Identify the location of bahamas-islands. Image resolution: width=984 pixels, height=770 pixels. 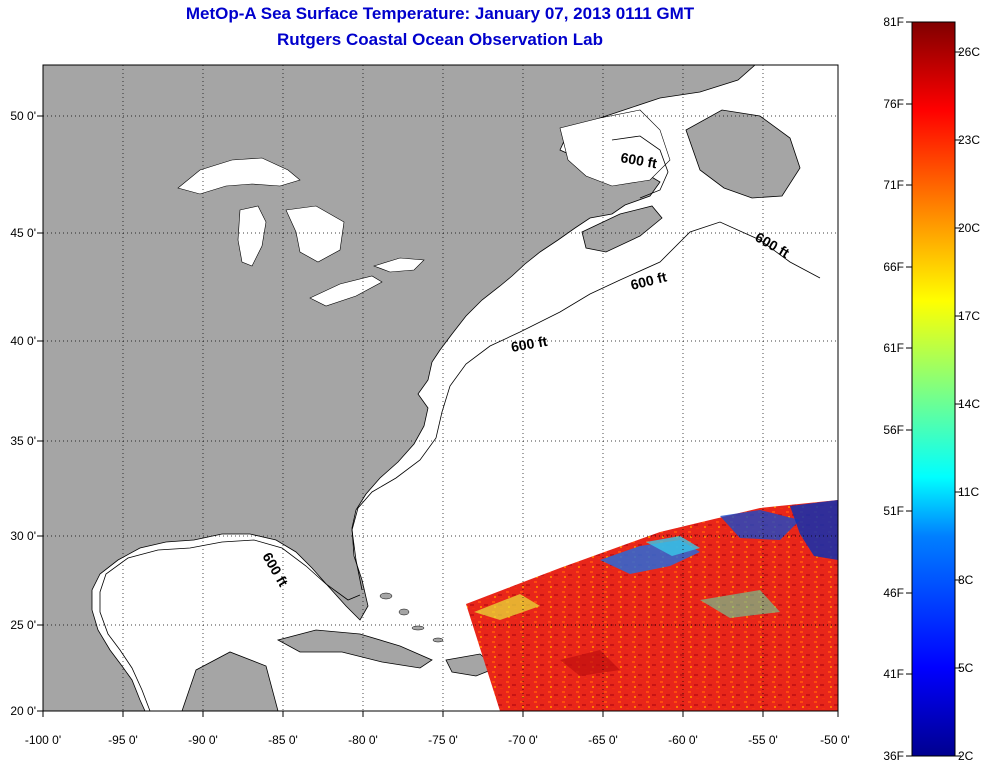
(411, 617).